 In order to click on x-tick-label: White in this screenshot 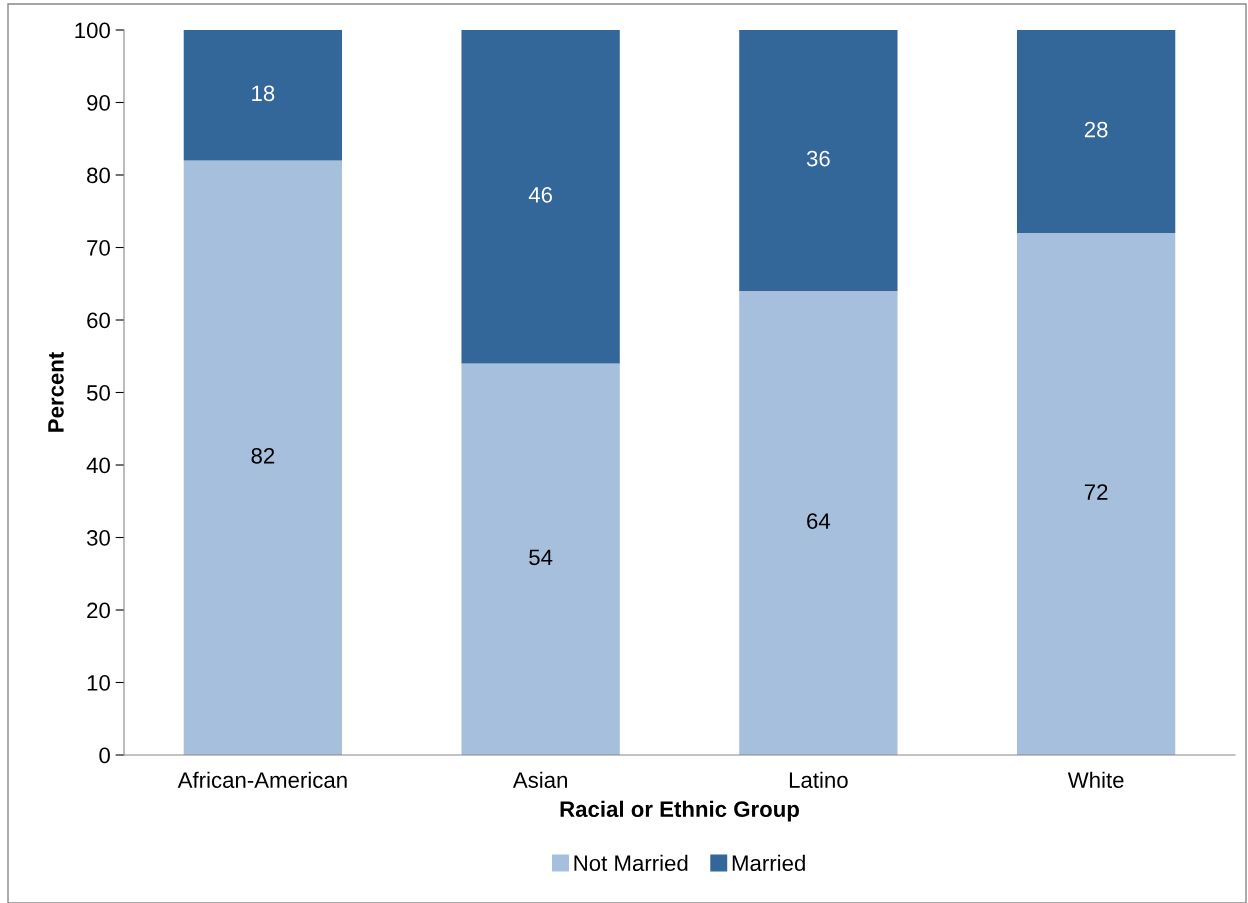, I will do `click(1095, 779)`.